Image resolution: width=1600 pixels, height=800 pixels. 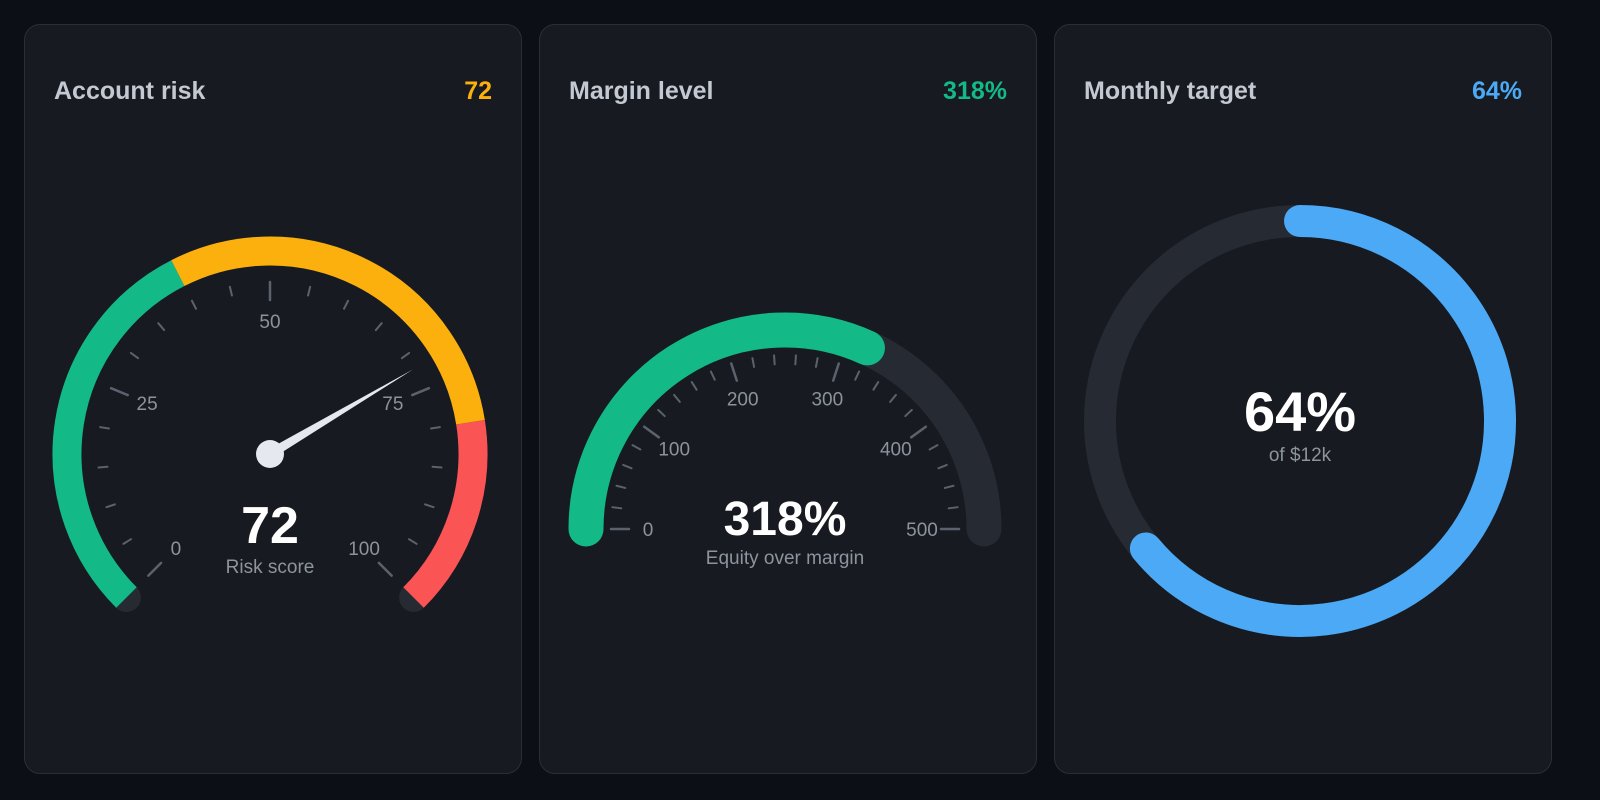 I want to click on tick-label: 500, so click(x=922, y=530).